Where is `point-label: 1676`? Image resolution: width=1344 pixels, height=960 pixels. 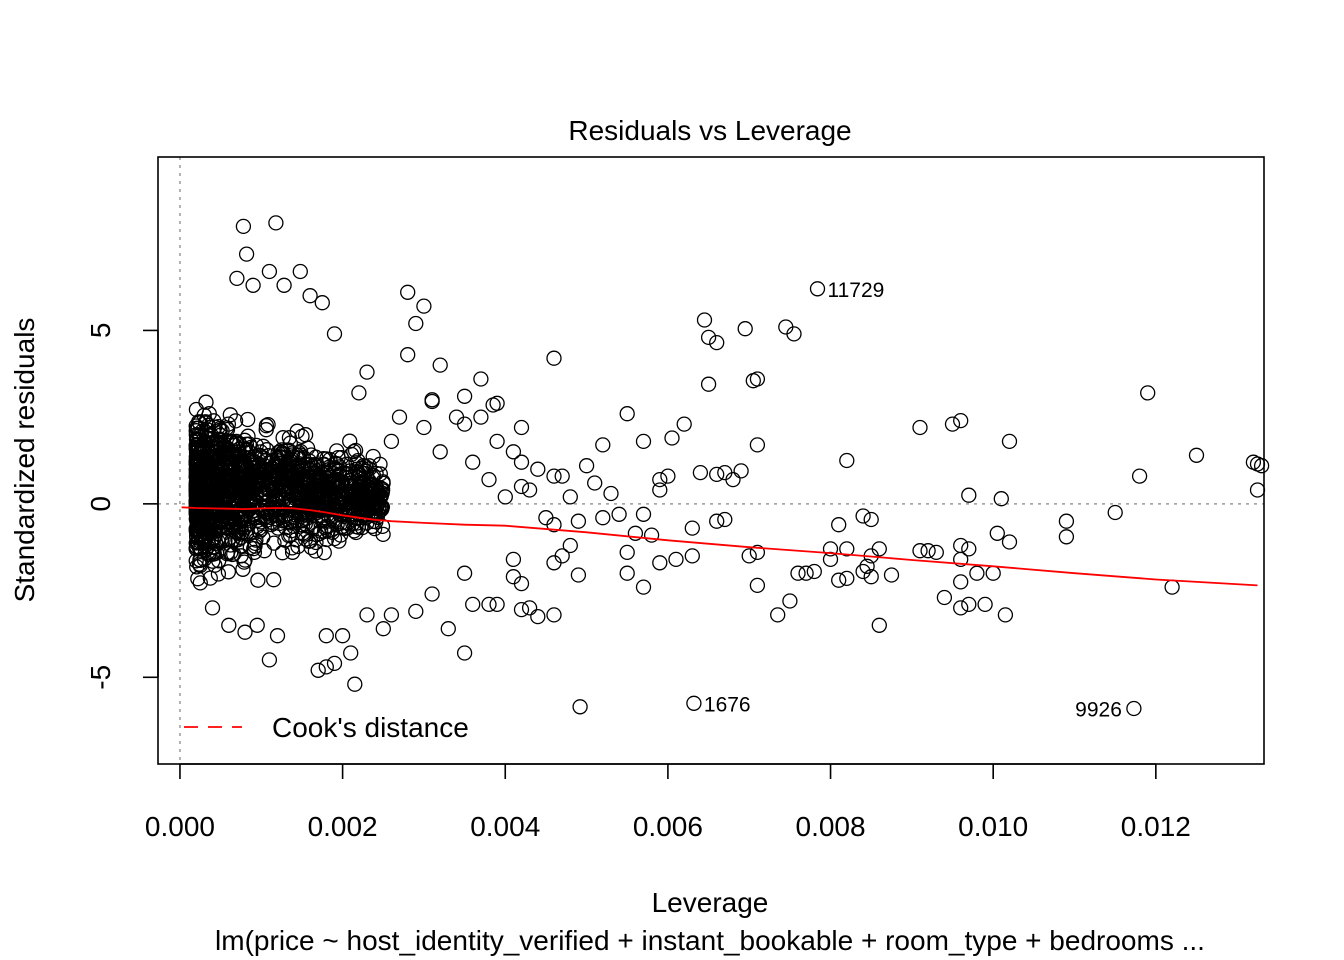
point-label: 1676 is located at coordinates (727, 704).